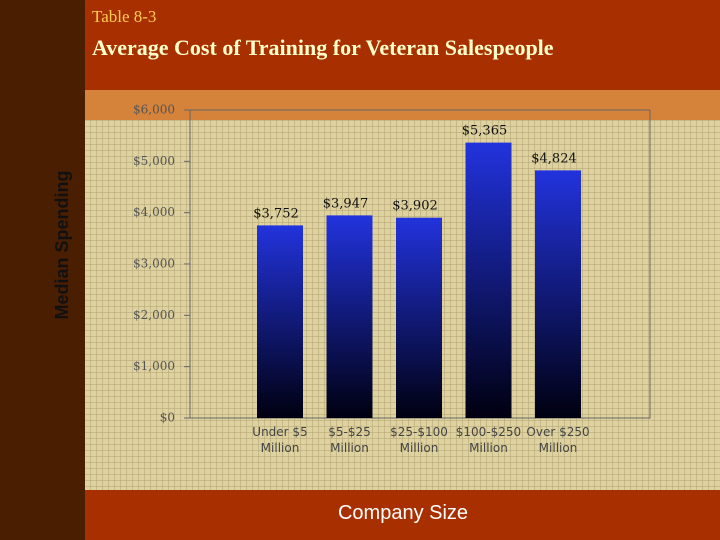  I want to click on data-label: $3,947, so click(346, 203).